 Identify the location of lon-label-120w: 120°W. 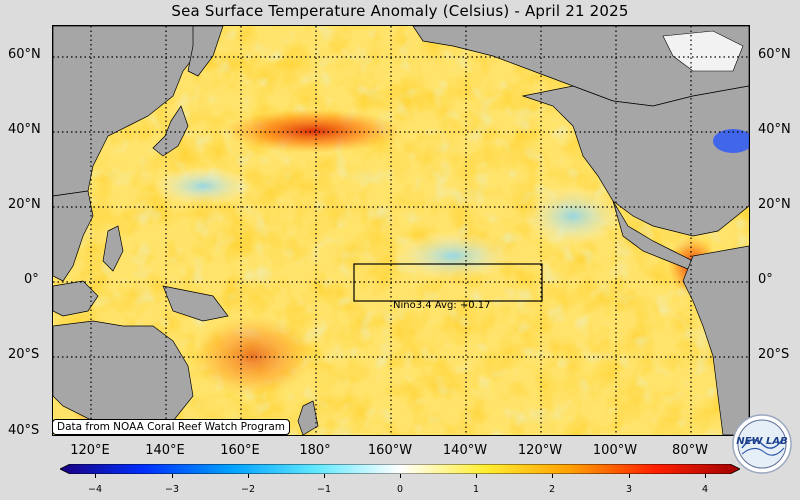
(540, 450).